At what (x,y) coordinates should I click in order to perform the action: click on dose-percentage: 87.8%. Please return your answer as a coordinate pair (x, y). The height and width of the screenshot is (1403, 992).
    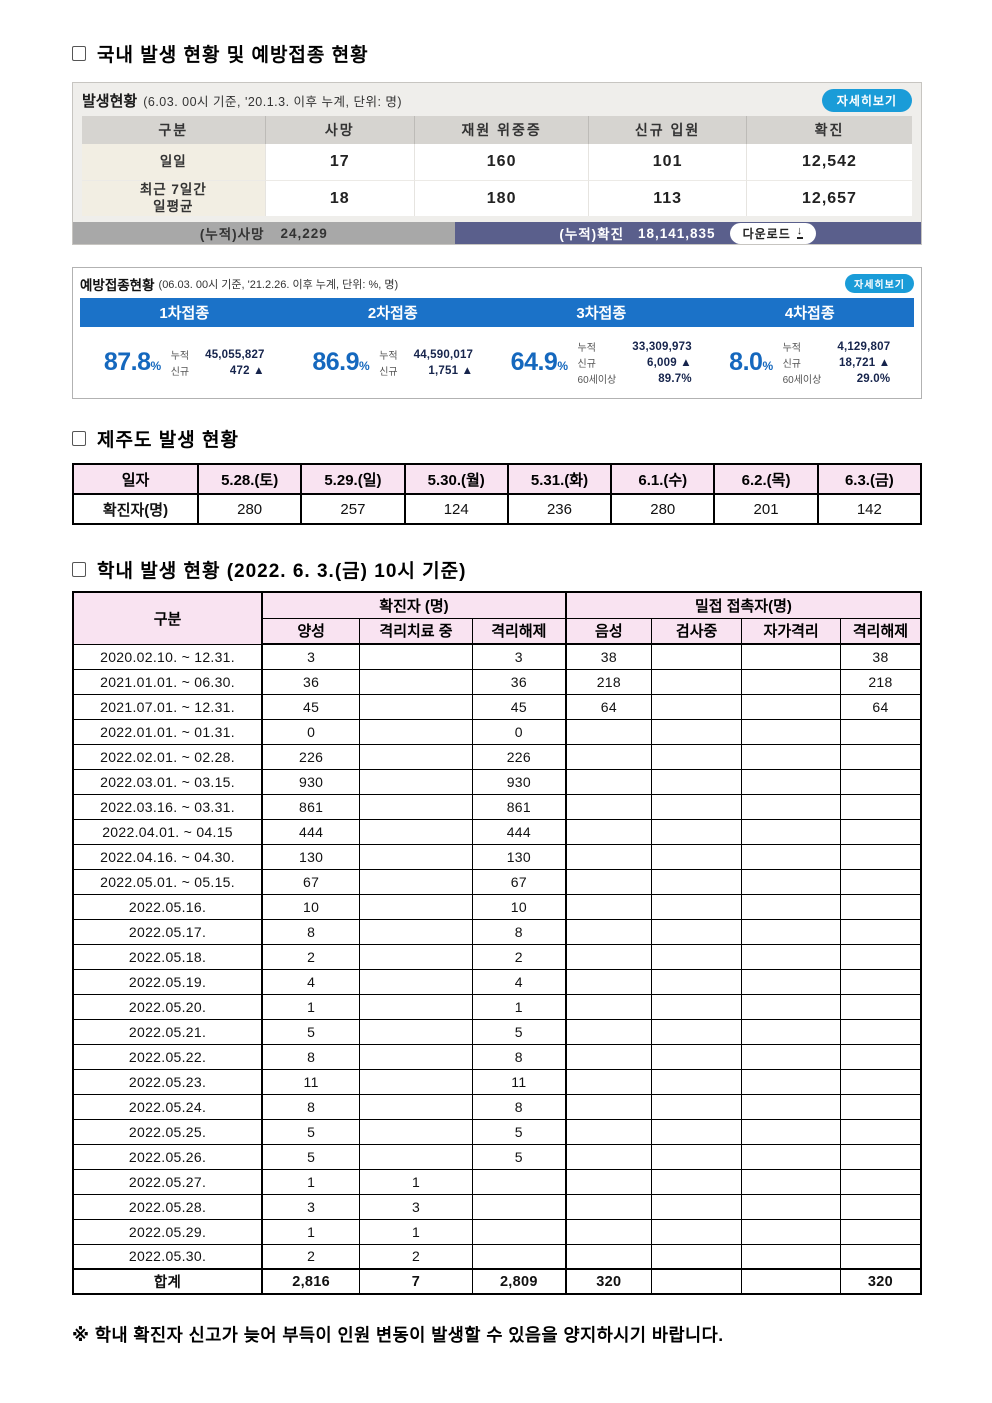
    Looking at the image, I should click on (132, 362).